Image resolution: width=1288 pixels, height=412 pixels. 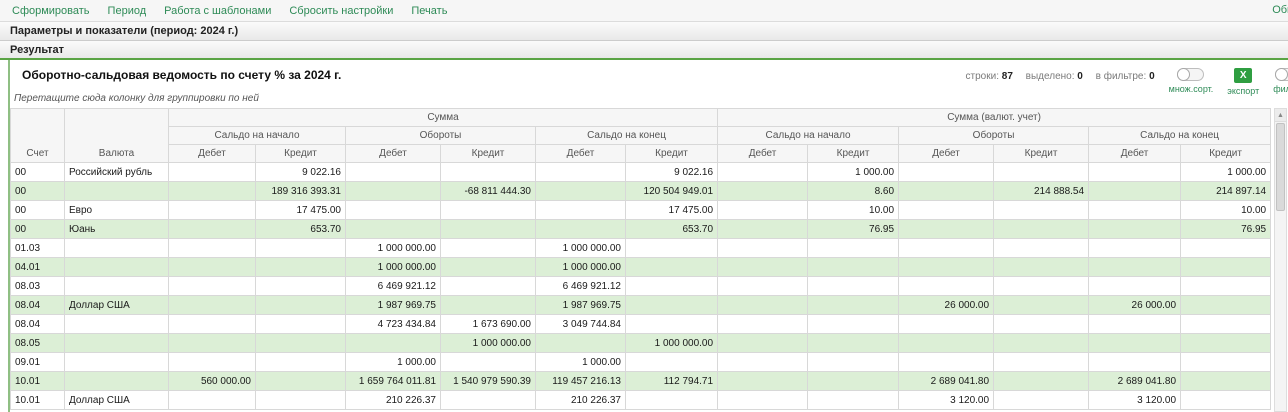 I want to click on scroll-up-icon: ▲, so click(x=1280, y=115).